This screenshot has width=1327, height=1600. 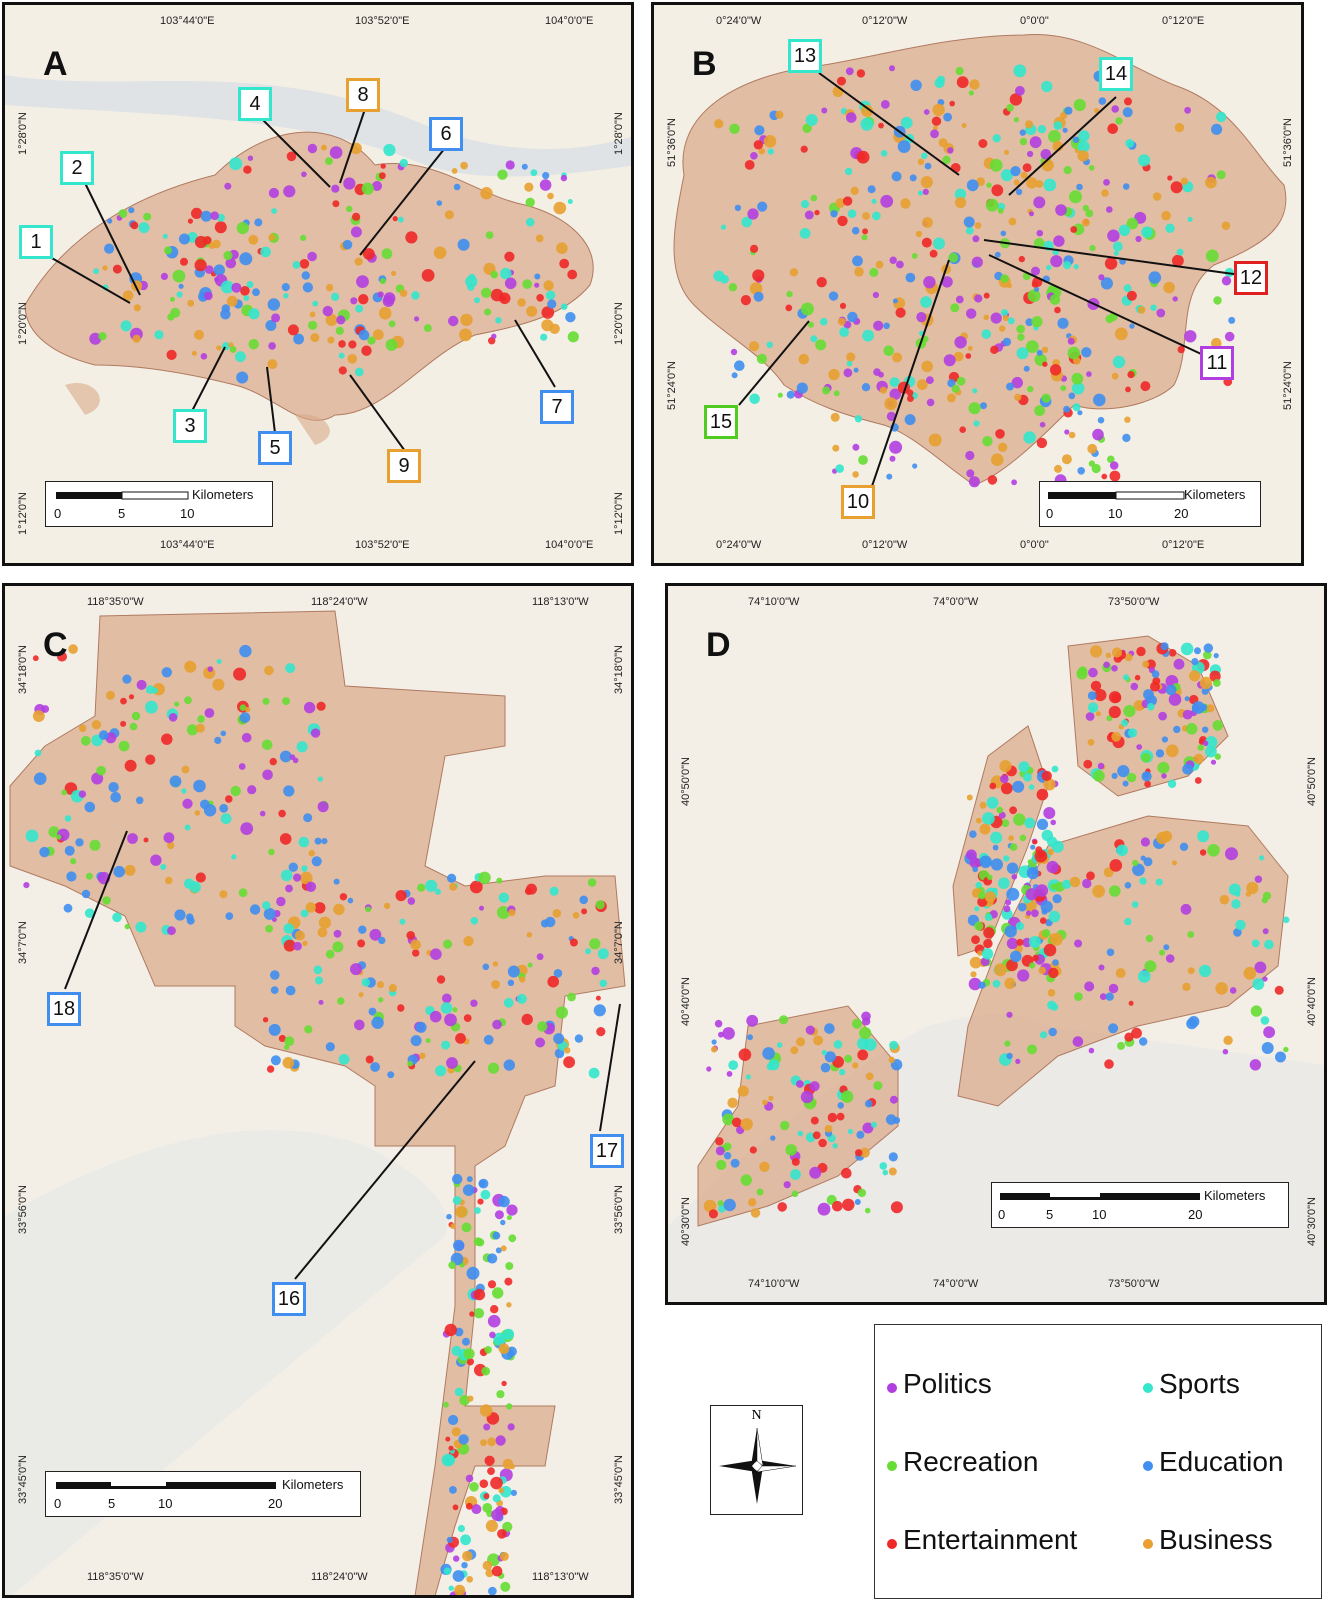 I want to click on panel-label-a: A, so click(x=55, y=64).